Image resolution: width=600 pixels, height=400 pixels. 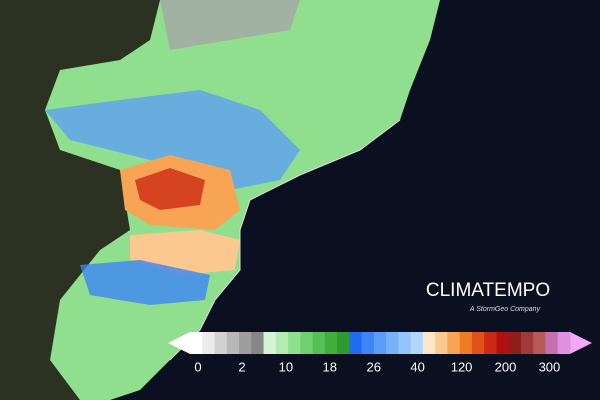 I want to click on colorbar-label: 10, so click(x=286, y=366).